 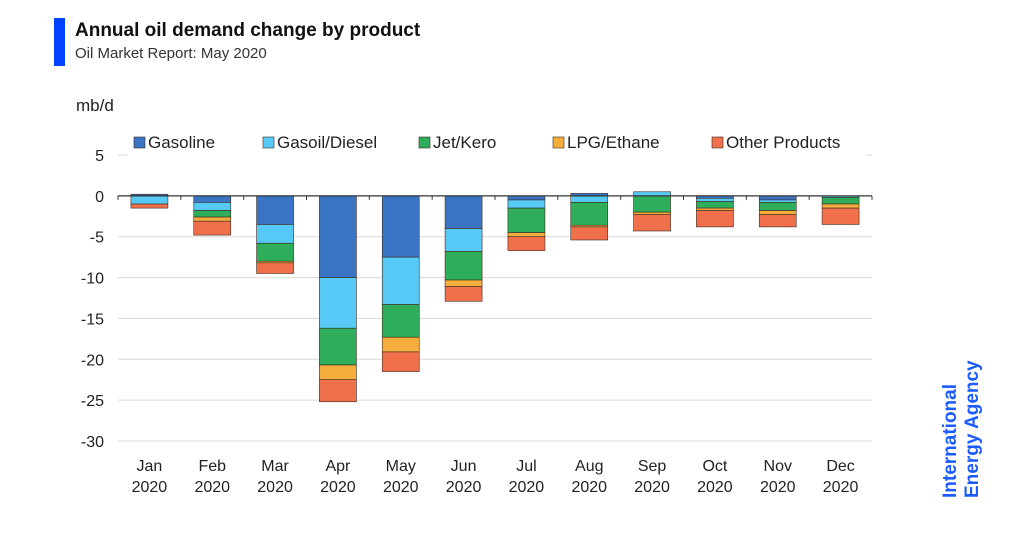 What do you see at coordinates (464, 142) in the screenshot?
I see `legend-label: Jet/Kero` at bounding box center [464, 142].